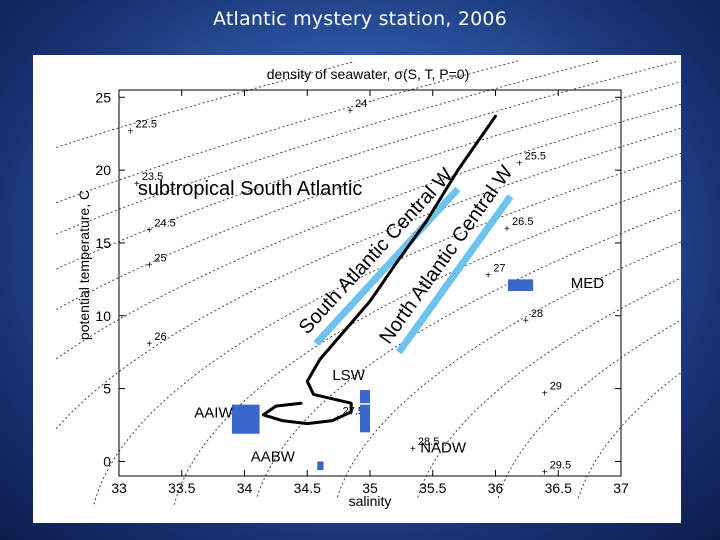 This screenshot has height=540, width=720. Describe the element at coordinates (537, 314) in the screenshot. I see `density-contour-label: 28` at that location.